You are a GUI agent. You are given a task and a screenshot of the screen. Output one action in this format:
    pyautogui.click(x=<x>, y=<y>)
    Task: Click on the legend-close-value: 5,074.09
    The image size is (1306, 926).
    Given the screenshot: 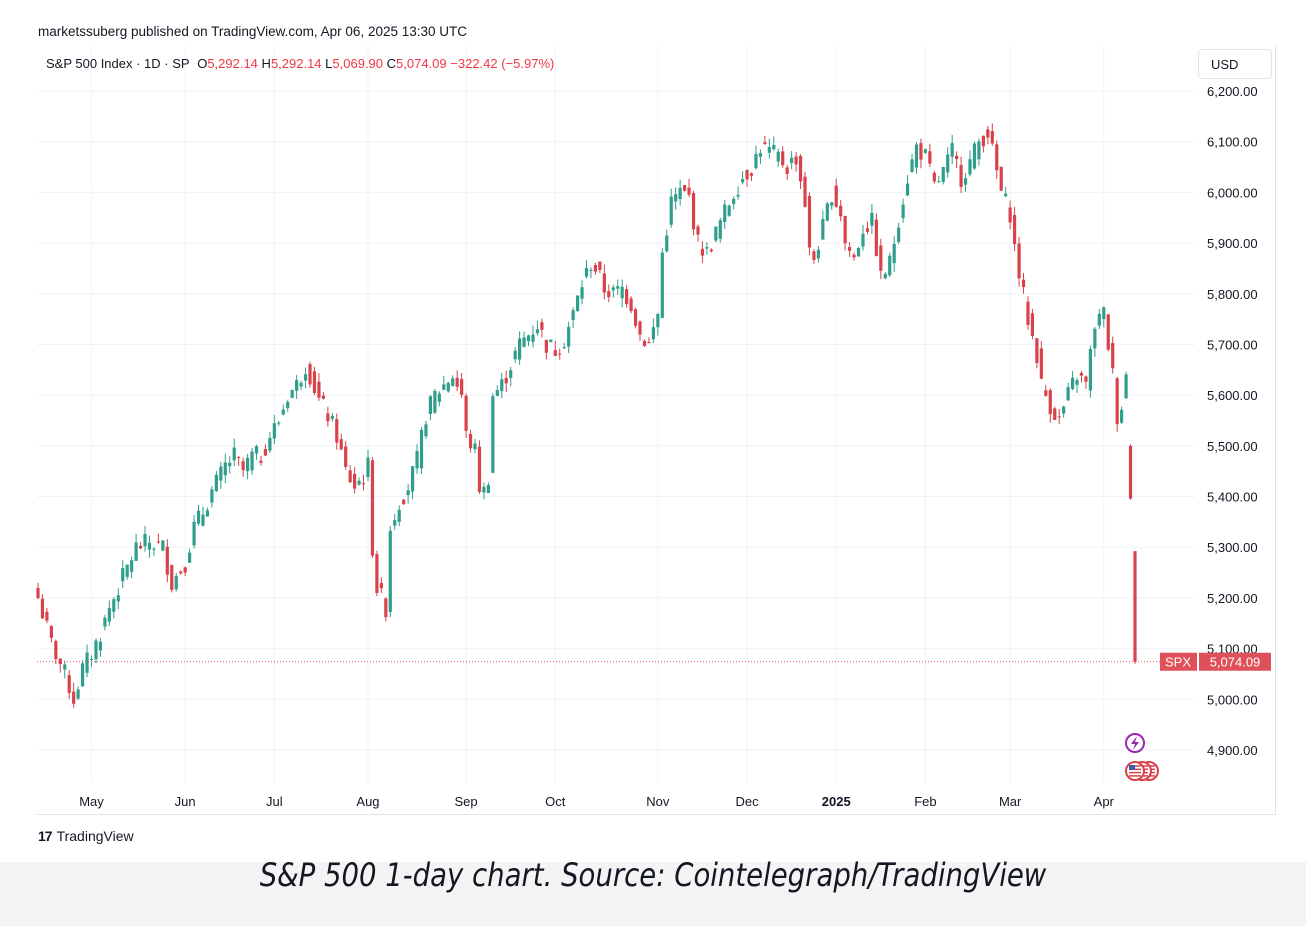 What is the action you would take?
    pyautogui.click(x=421, y=63)
    